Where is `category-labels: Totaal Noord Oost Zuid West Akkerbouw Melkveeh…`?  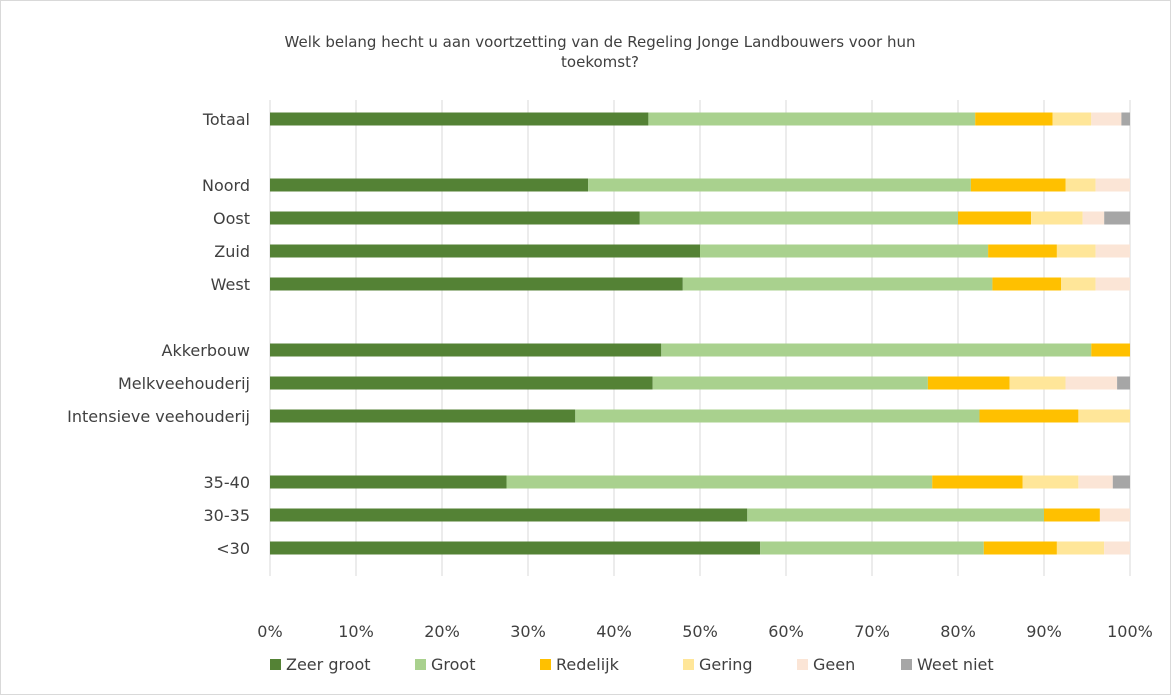
category-labels: Totaal Noord Oost Zuid West Akkerbouw Melkveeh… is located at coordinates (158, 334).